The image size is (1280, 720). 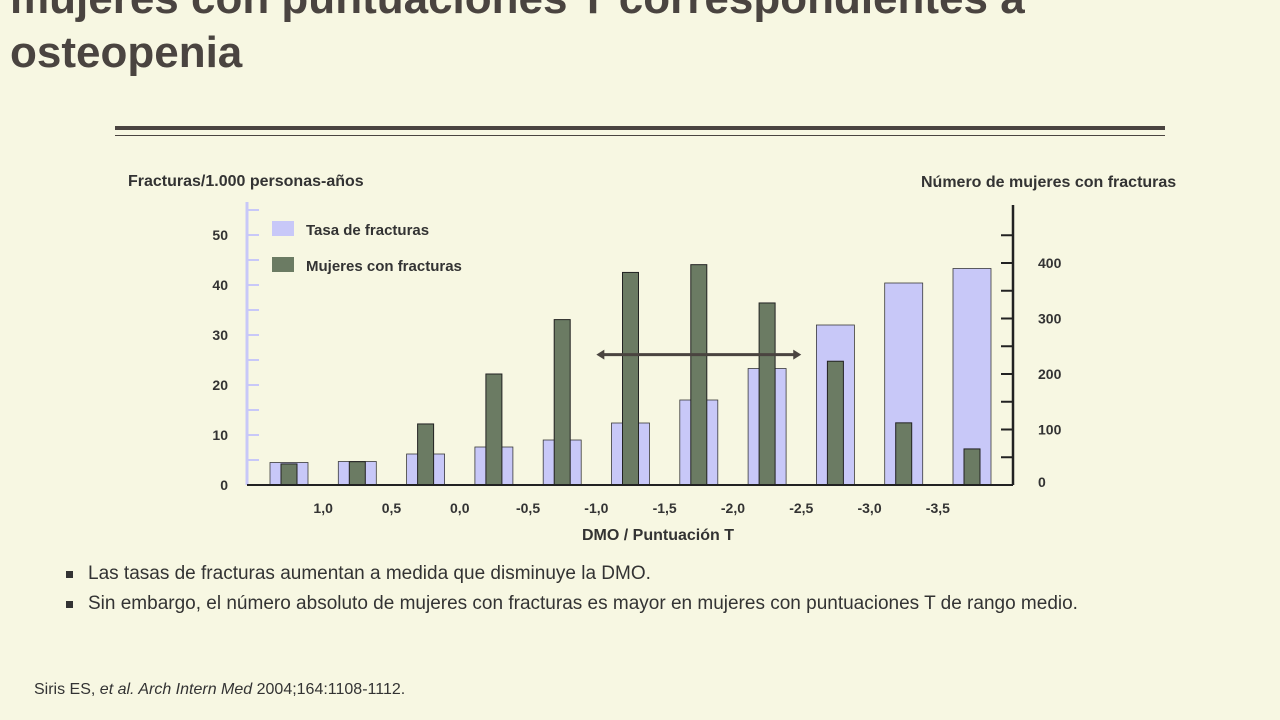 What do you see at coordinates (1050, 430) in the screenshot?
I see `right-tick-label: 100` at bounding box center [1050, 430].